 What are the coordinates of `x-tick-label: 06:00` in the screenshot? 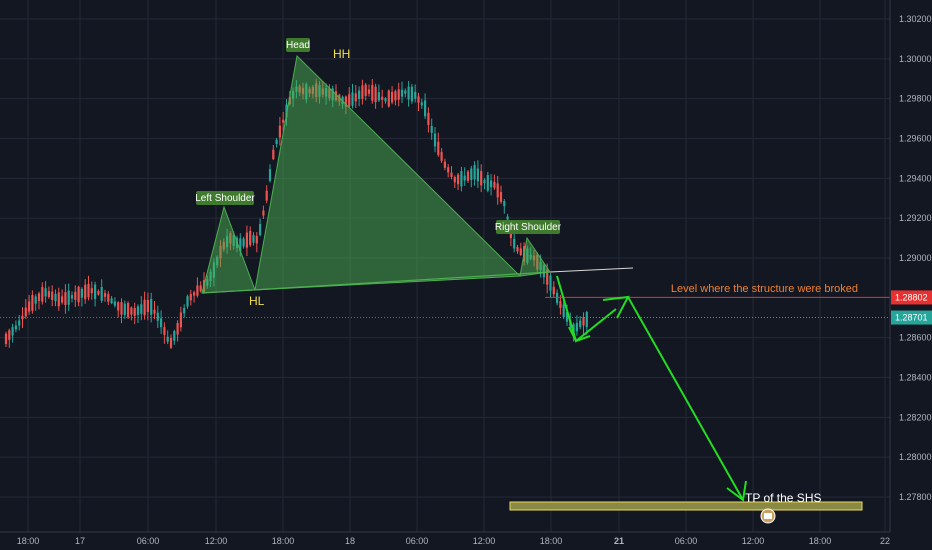 It's located at (417, 541).